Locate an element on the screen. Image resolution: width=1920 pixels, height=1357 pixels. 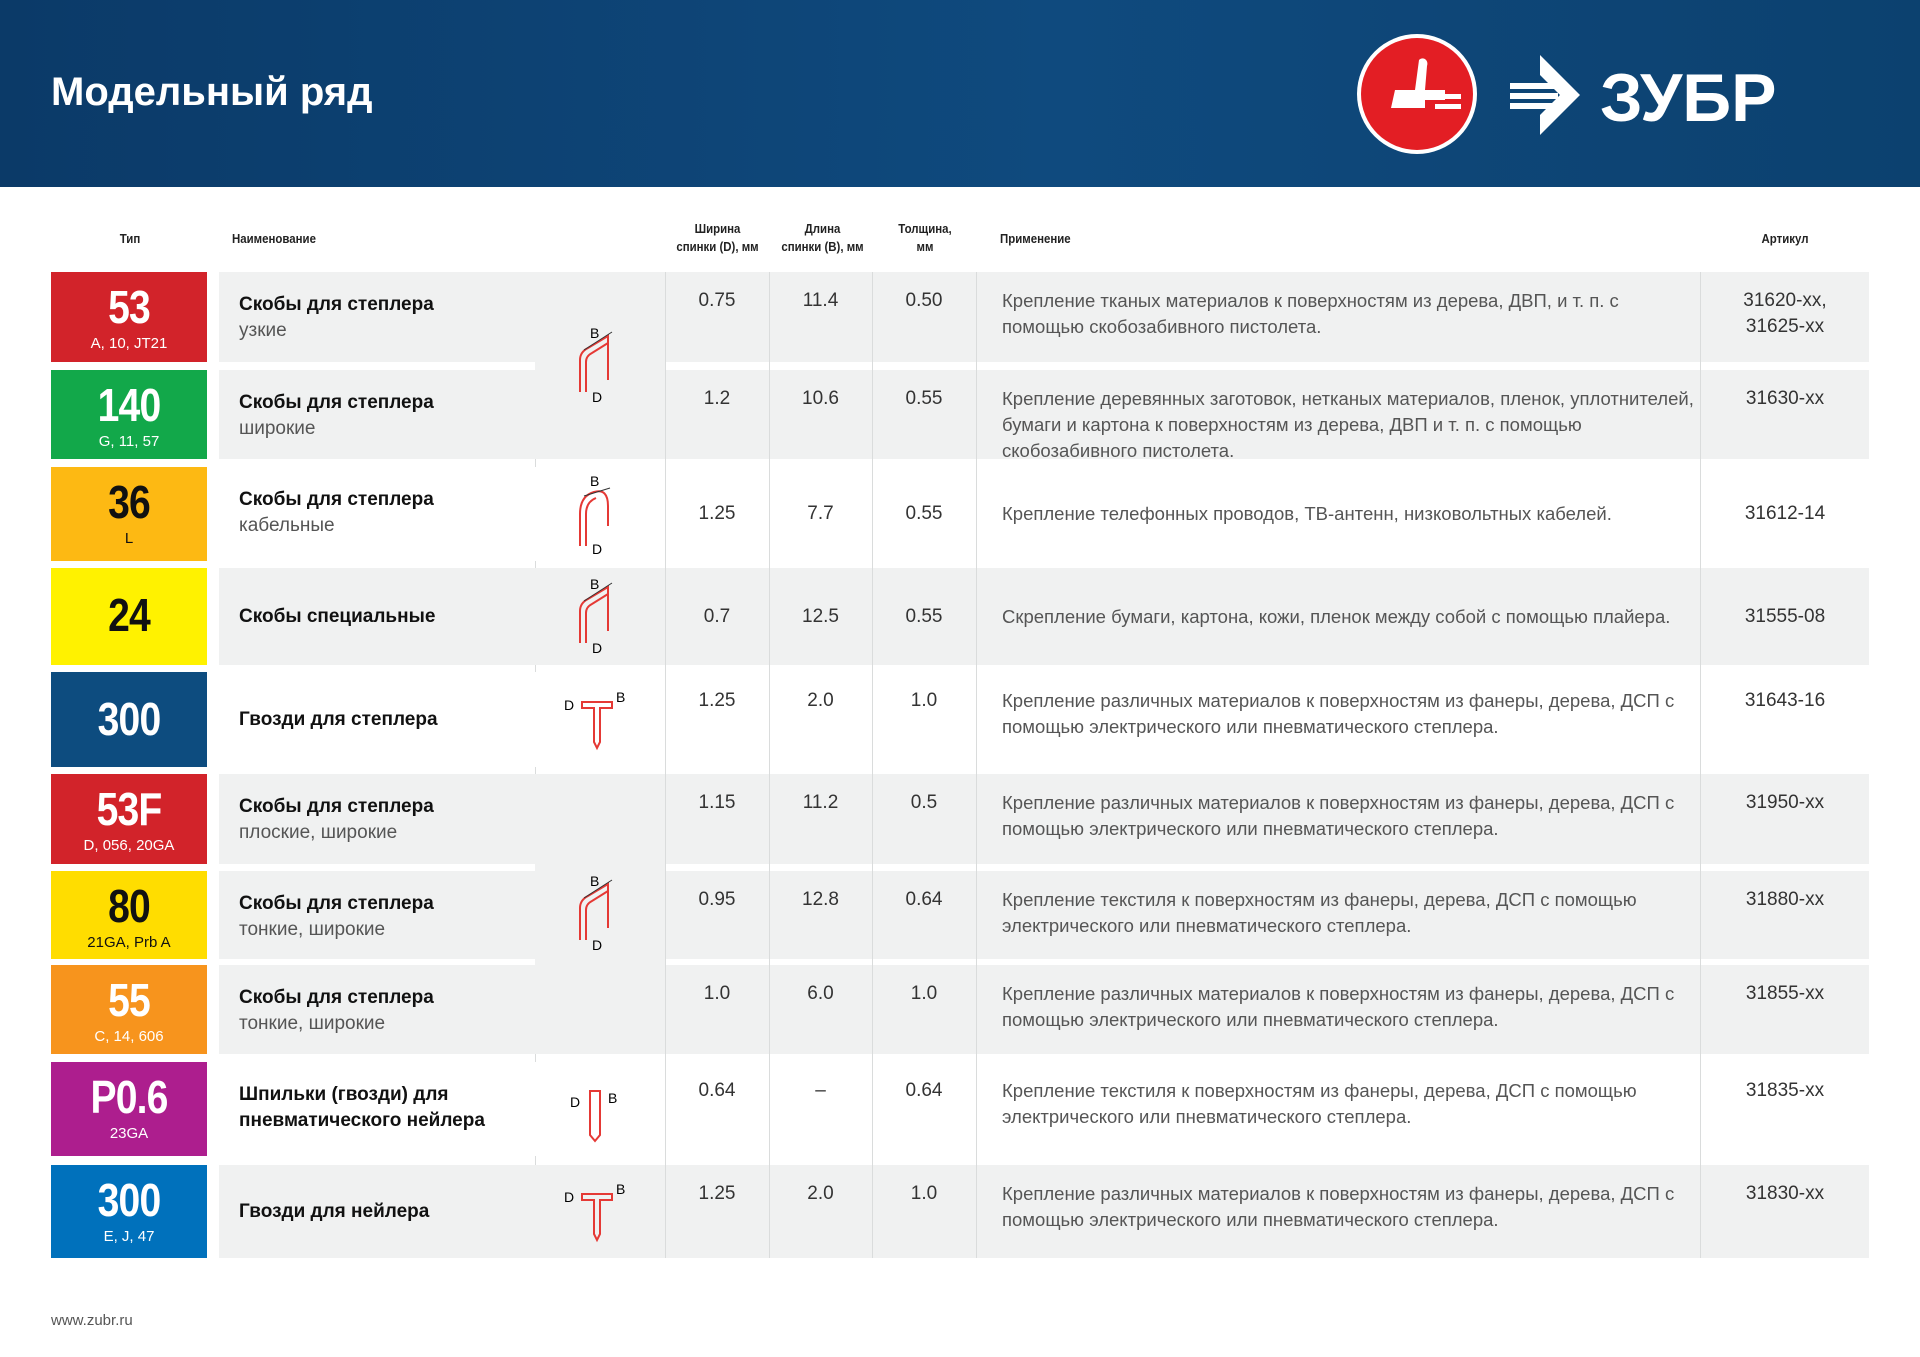
svg-text: ЗУБР is located at coordinates (1688, 97).